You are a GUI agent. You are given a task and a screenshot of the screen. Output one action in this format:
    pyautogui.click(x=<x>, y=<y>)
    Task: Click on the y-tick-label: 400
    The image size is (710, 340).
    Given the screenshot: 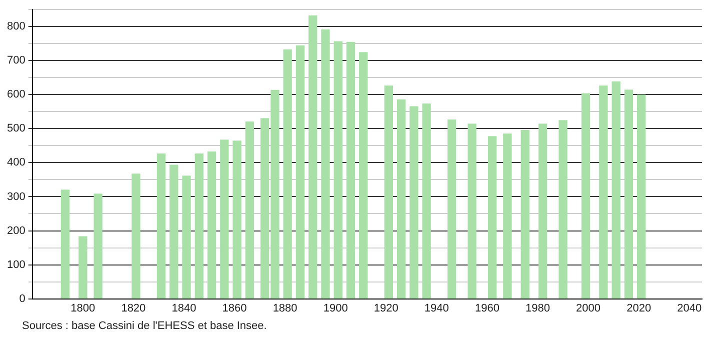 What is the action you would take?
    pyautogui.click(x=16, y=162)
    